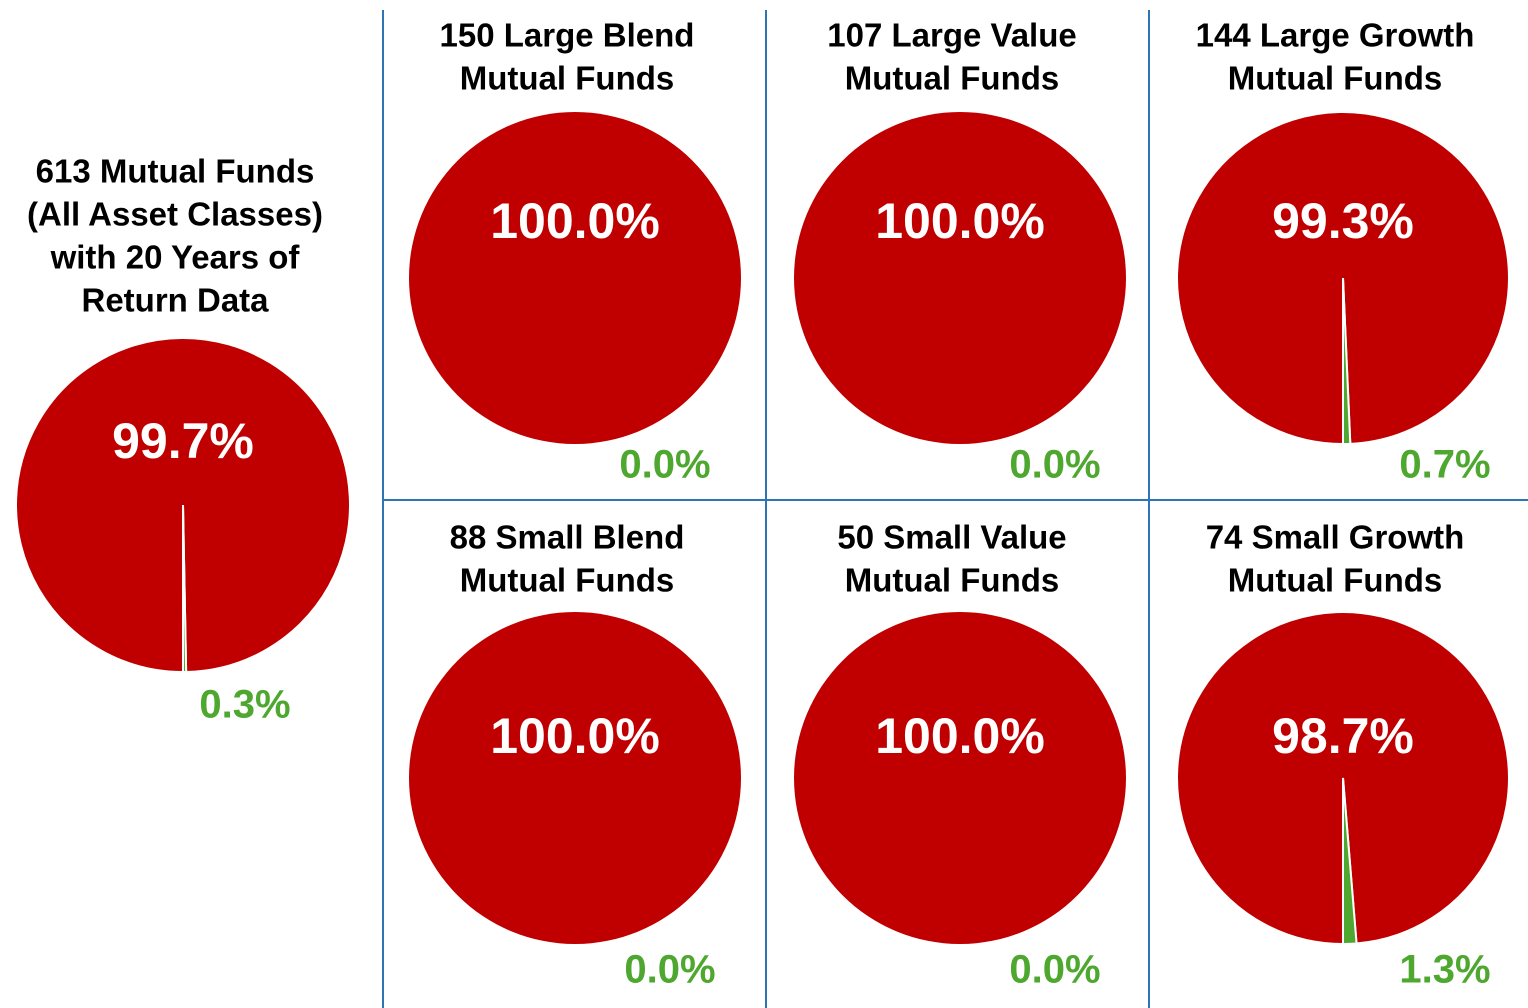 The width and height of the screenshot is (1528, 1008). Describe the element at coordinates (183, 441) in the screenshot. I see `value-label: 99.7%` at that location.